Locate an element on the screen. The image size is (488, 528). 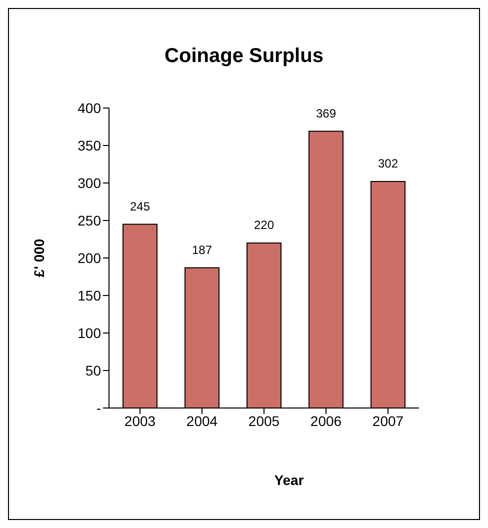
data-label: 245 is located at coordinates (140, 206).